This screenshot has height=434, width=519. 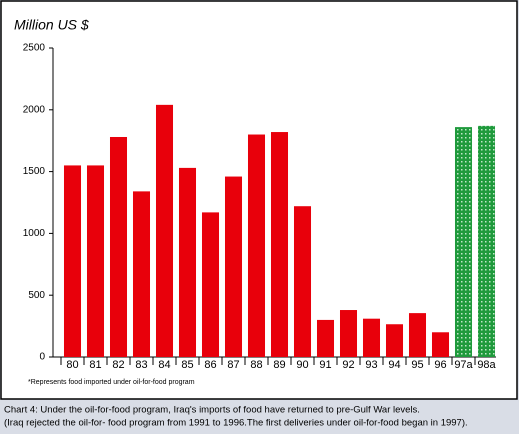 I want to click on x-tick-label: 98a, so click(x=486, y=365).